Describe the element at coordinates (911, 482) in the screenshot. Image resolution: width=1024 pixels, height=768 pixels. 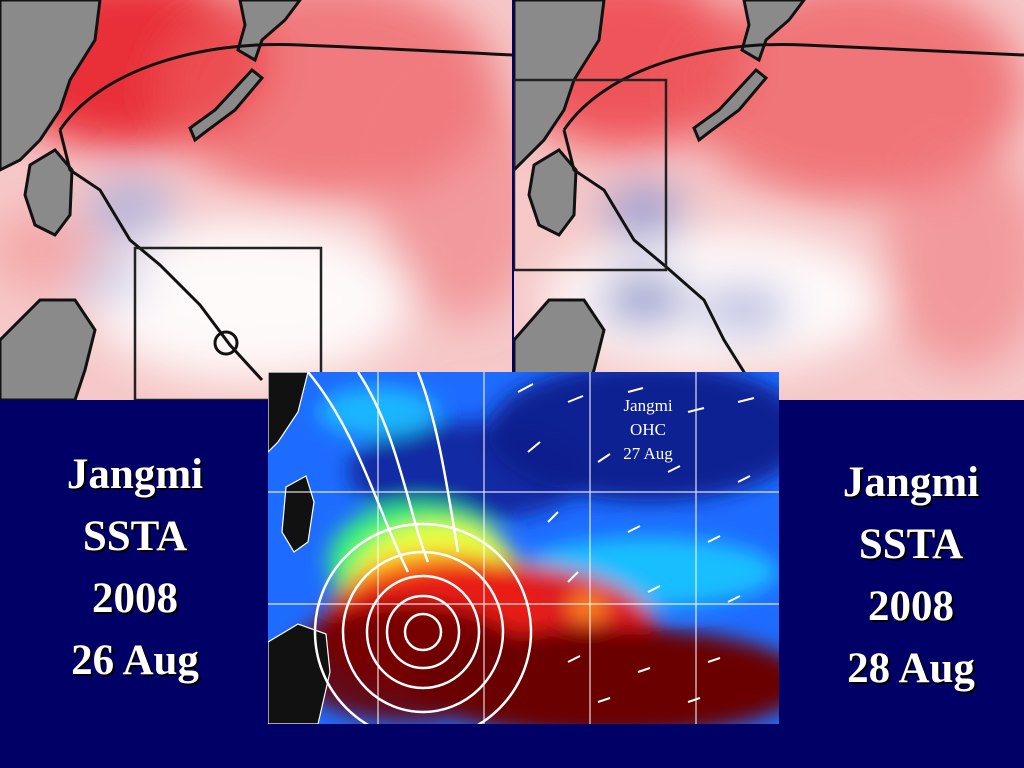
I see `right-caption-storm-name: Jangmi` at that location.